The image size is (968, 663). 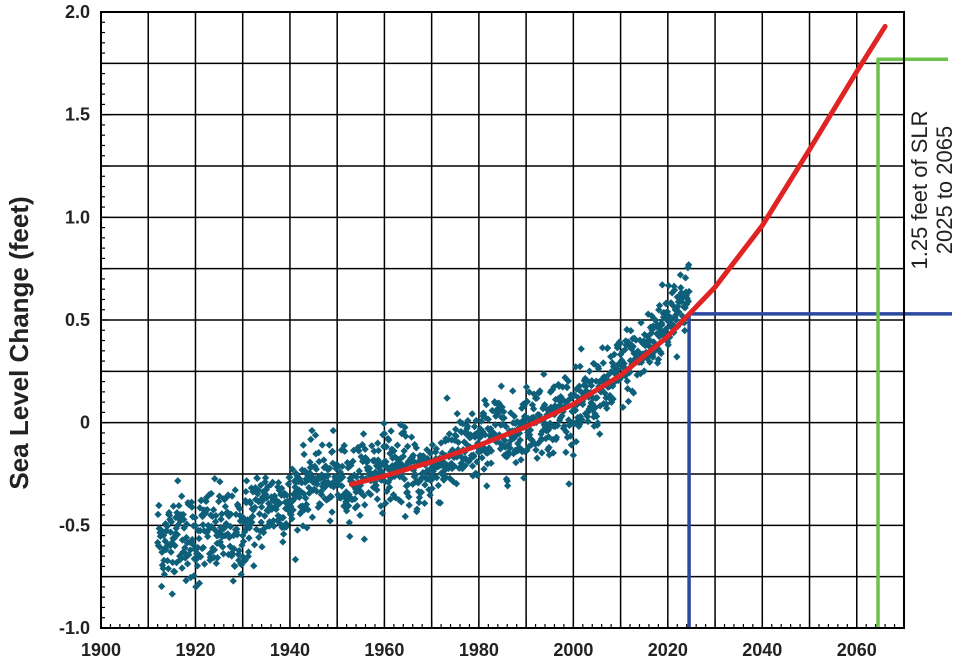 I want to click on x-tick-label: 1960, so click(x=384, y=650).